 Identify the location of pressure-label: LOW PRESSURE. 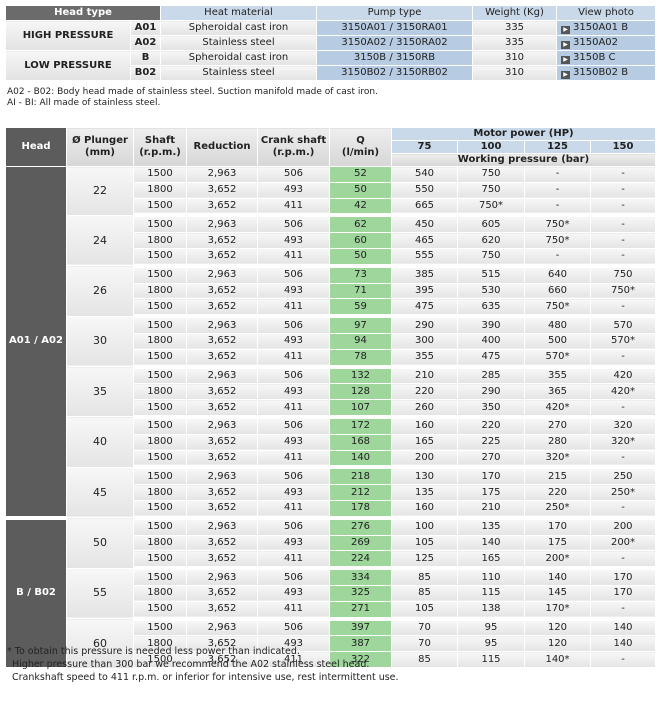
(68, 65).